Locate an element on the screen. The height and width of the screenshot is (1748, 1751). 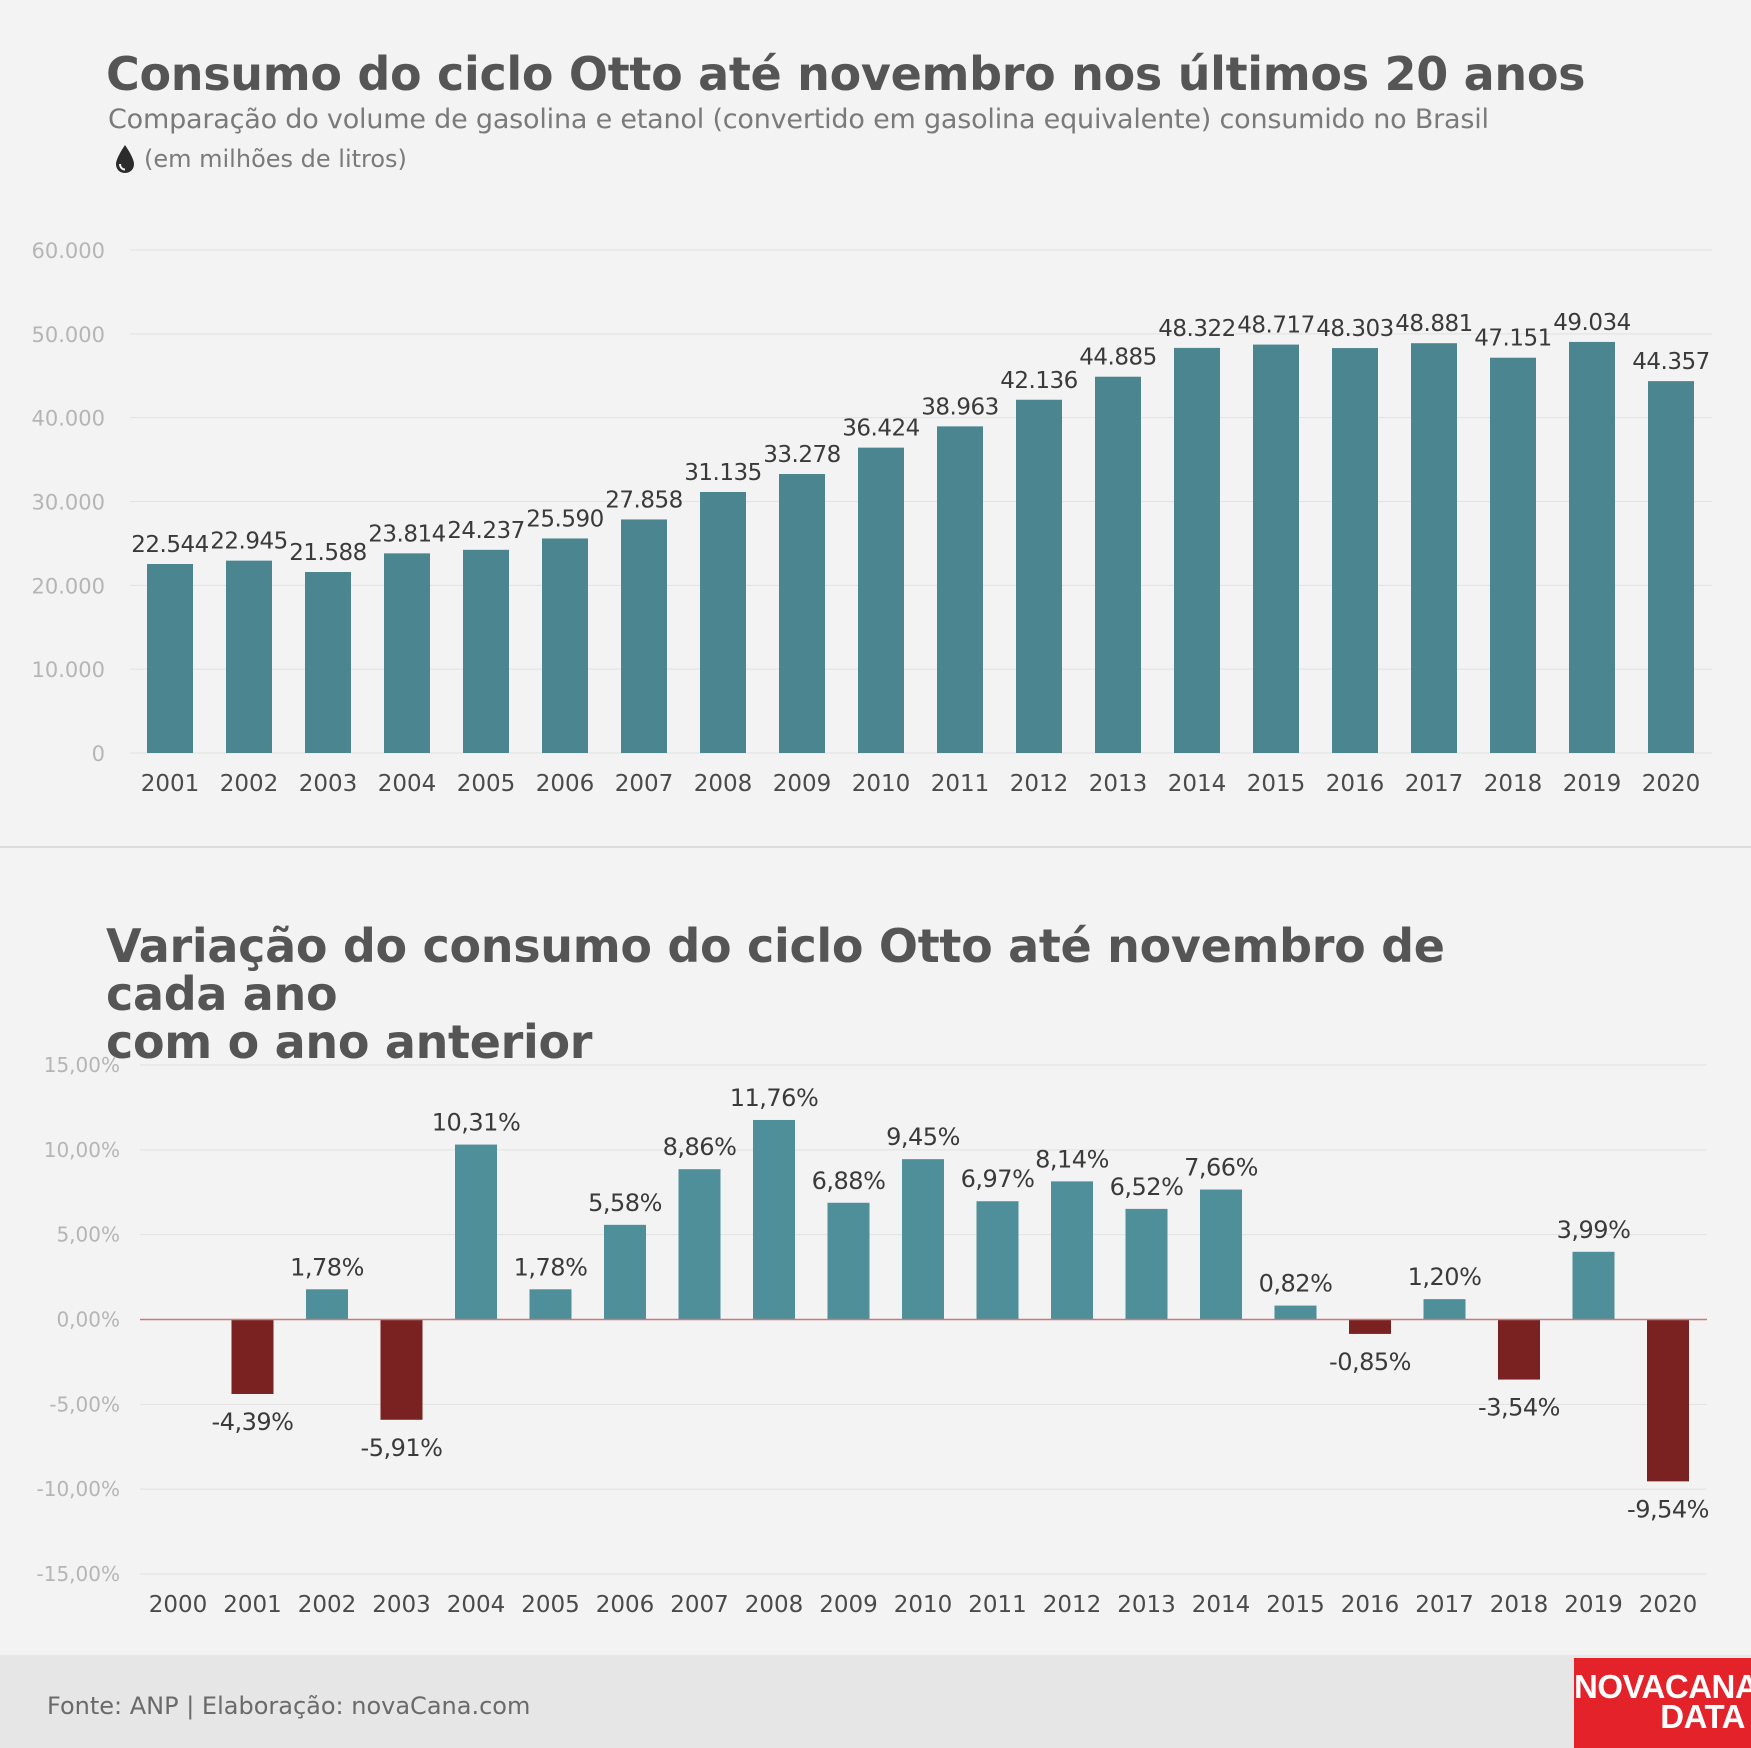
data-label: 1,78% is located at coordinates (327, 1267).